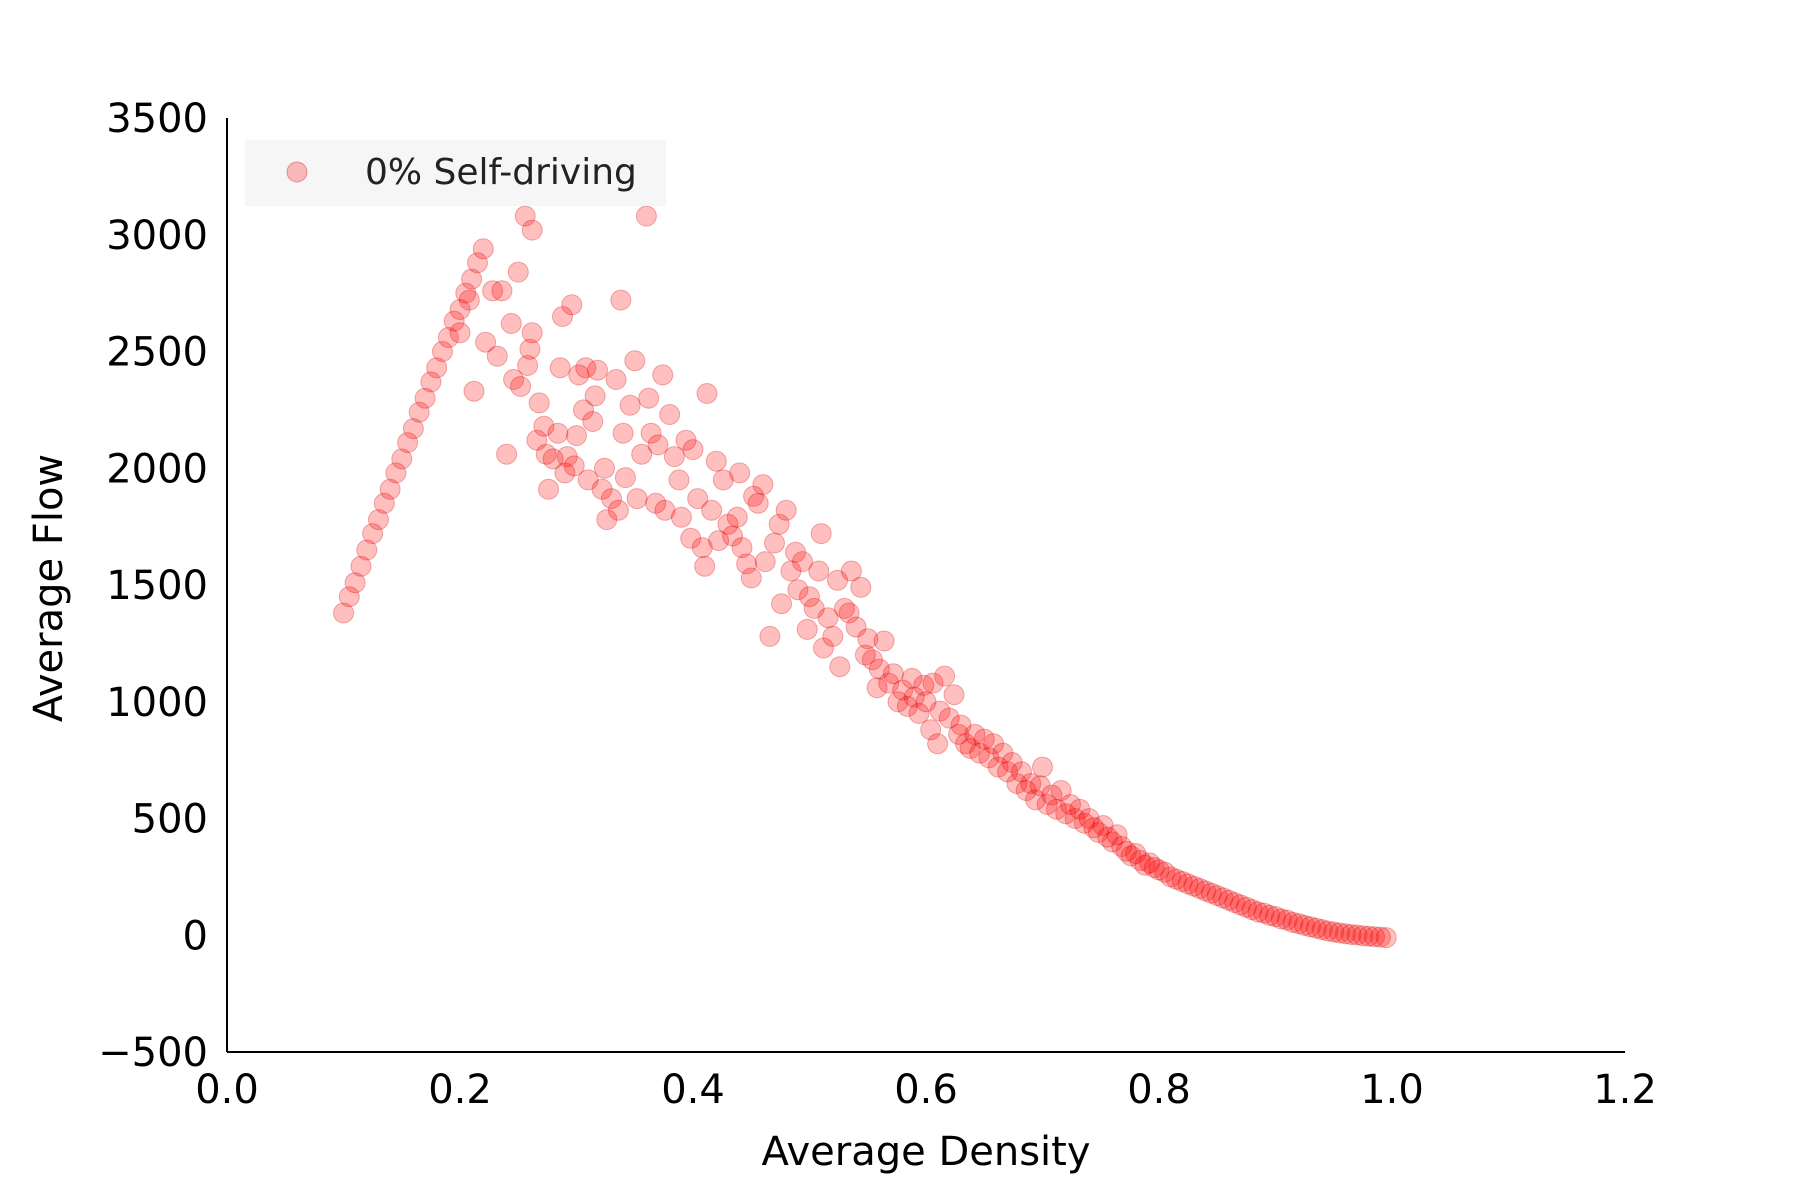 This screenshot has width=1800, height=1200. Describe the element at coordinates (501, 172) in the screenshot. I see `legend-label: 0% Self-driving` at that location.